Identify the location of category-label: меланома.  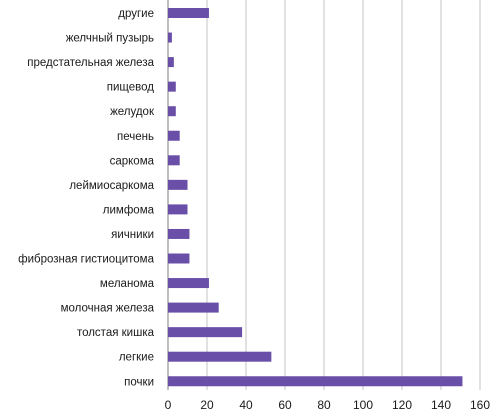
(127, 284).